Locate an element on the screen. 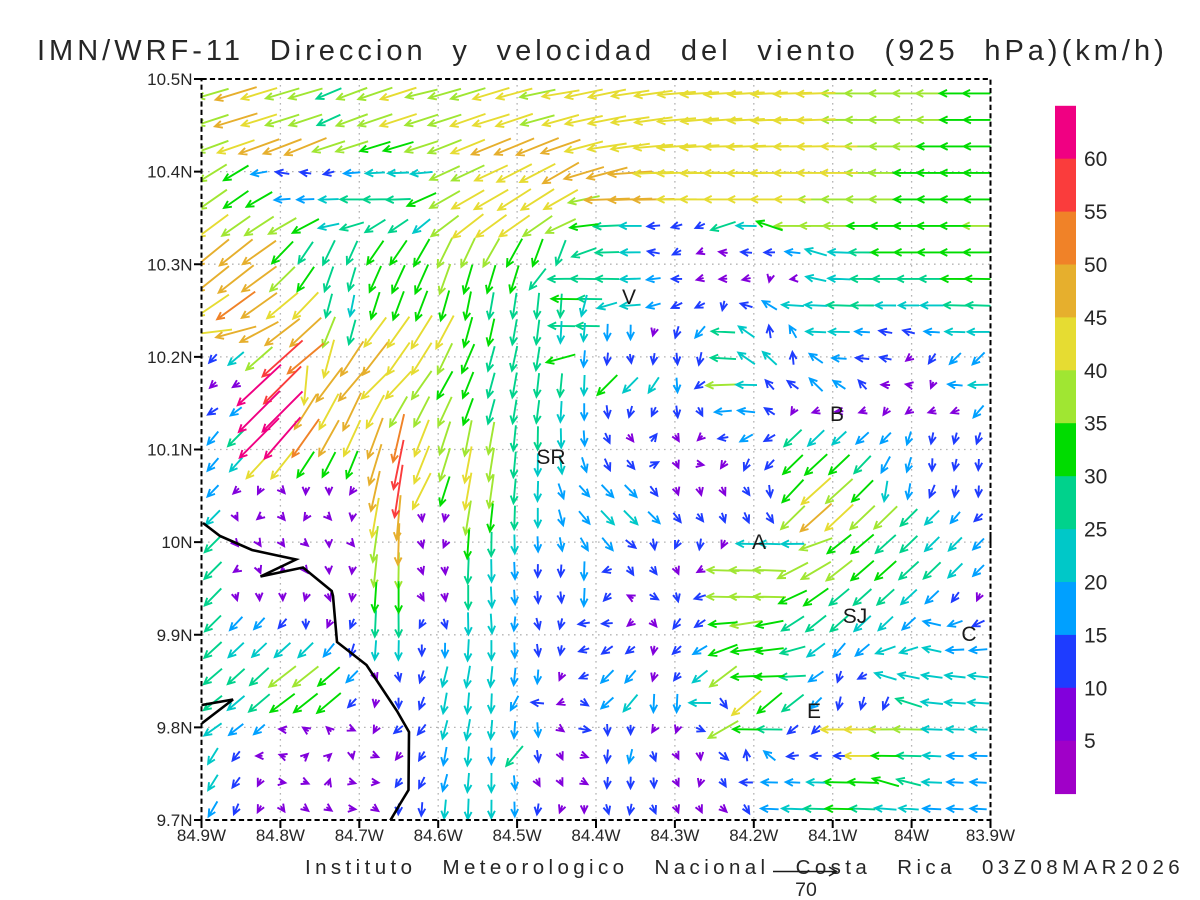 This screenshot has height=900, width=1200. svg-text: 10.4N is located at coordinates (169, 172).